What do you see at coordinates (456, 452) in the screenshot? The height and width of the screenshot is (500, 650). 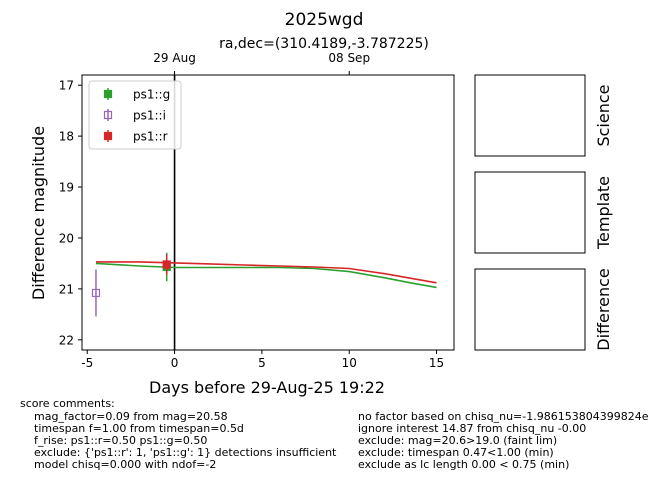 I see `comment-line: exclude: timespan 0.47<1.00 (min)` at bounding box center [456, 452].